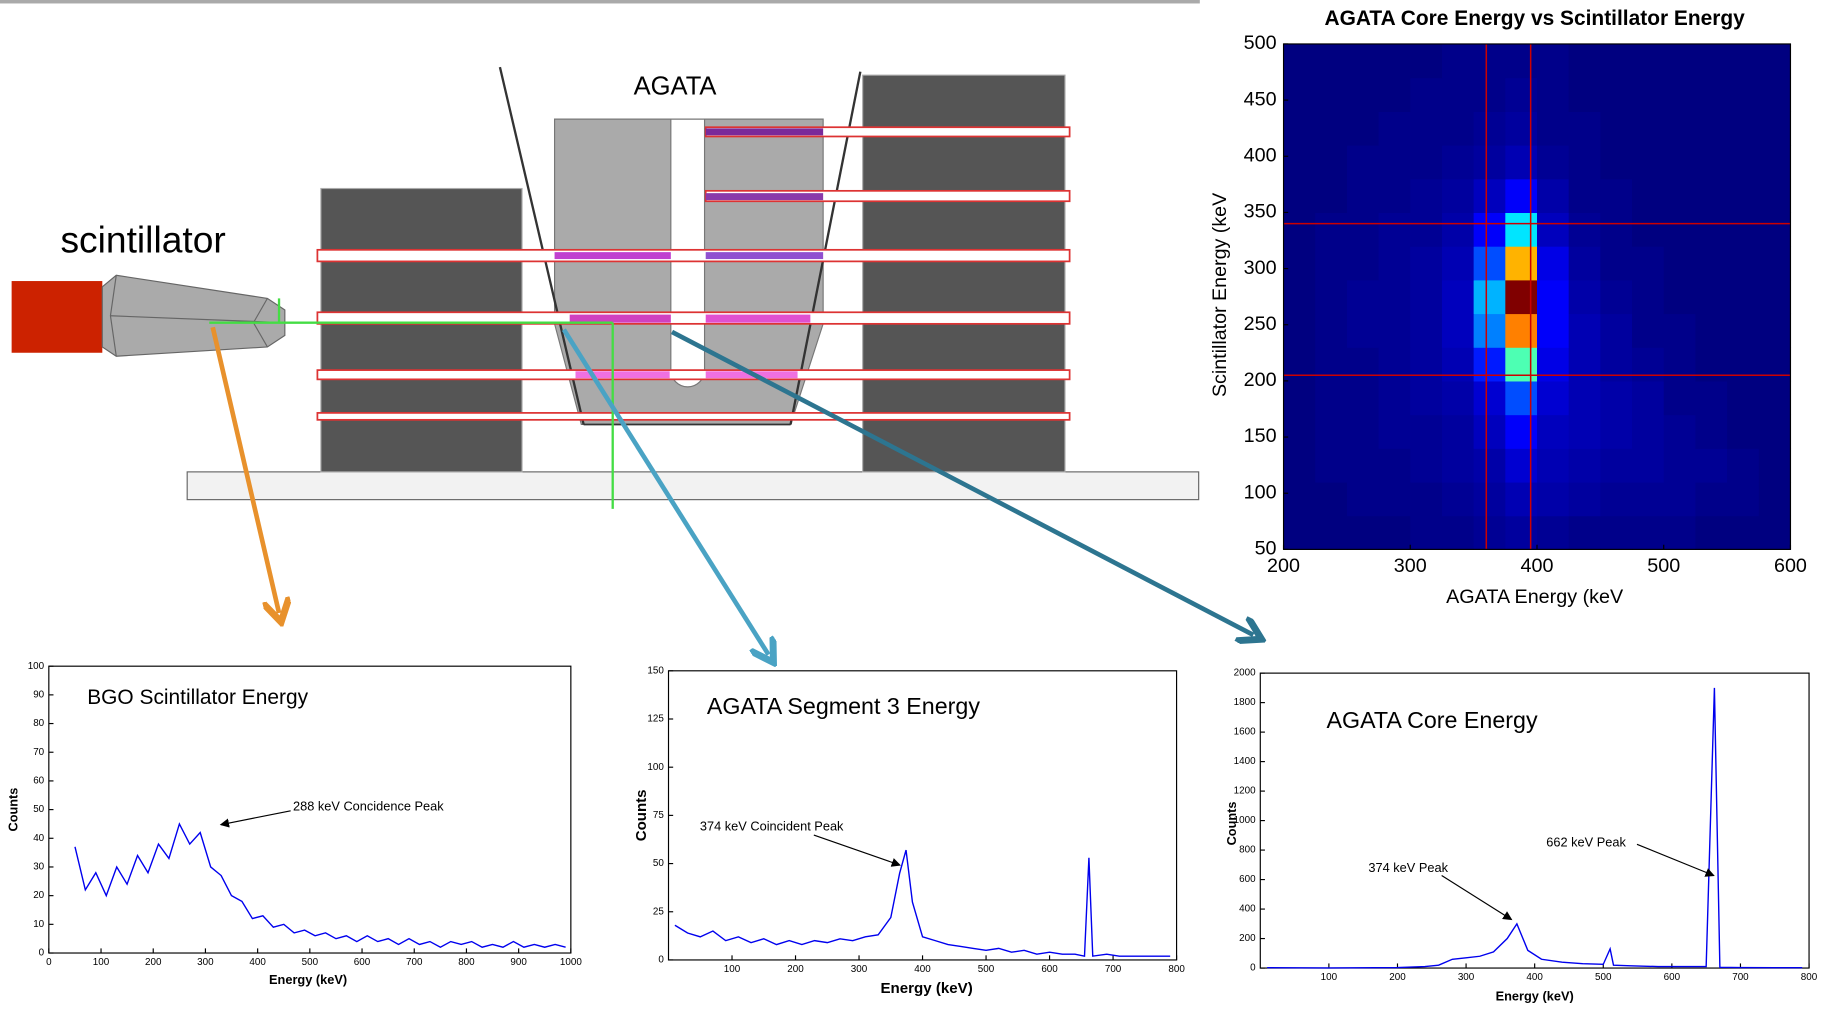  Describe the element at coordinates (1247, 879) in the screenshot. I see `y-tick-label: 600` at that location.